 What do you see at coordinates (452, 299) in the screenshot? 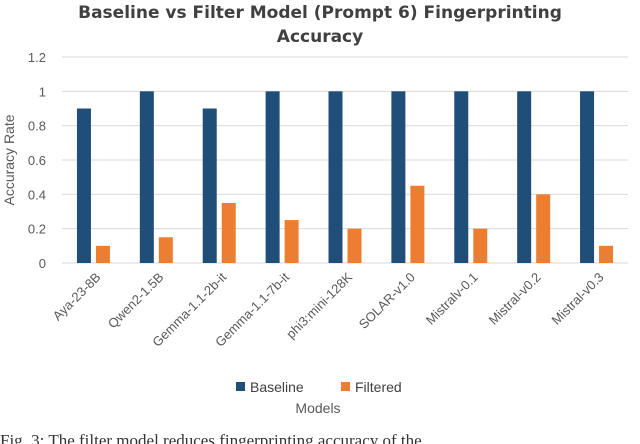
I see `x-tick-label: Mistralv-0.1` at bounding box center [452, 299].